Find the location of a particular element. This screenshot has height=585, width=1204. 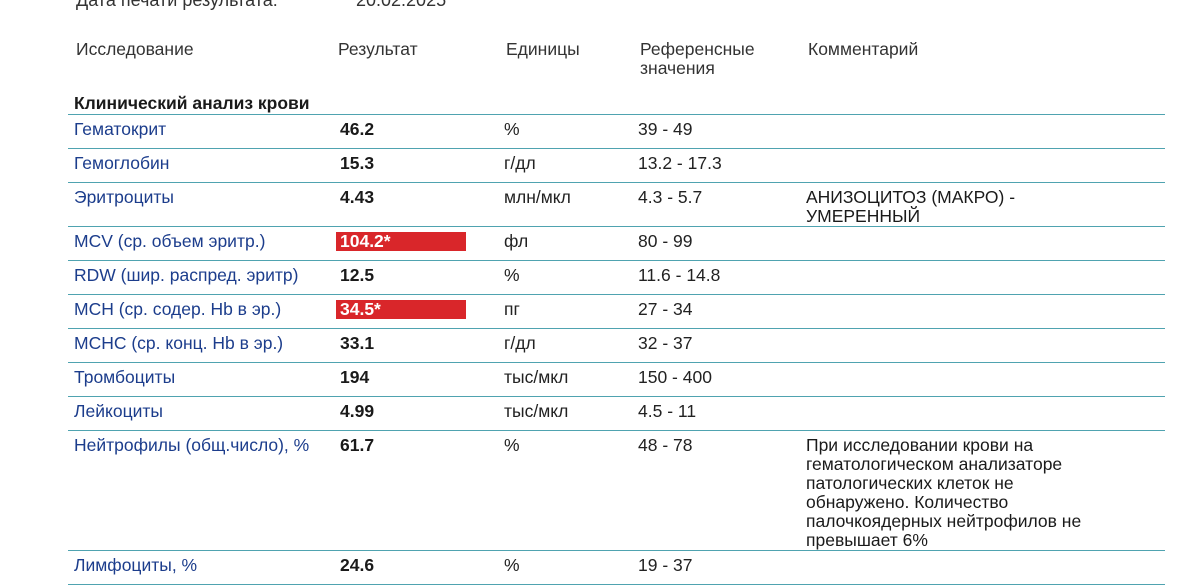

result-row: Лейкоциты 4.99 тыс/мкл 4.5 - 11 is located at coordinates (616, 413).